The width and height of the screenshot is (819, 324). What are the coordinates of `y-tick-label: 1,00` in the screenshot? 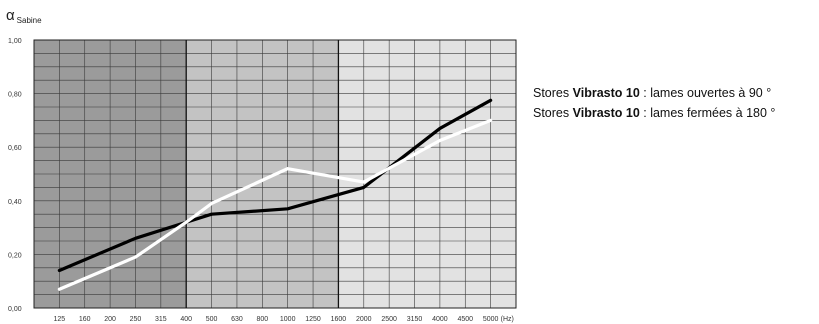 It's located at (15, 41).